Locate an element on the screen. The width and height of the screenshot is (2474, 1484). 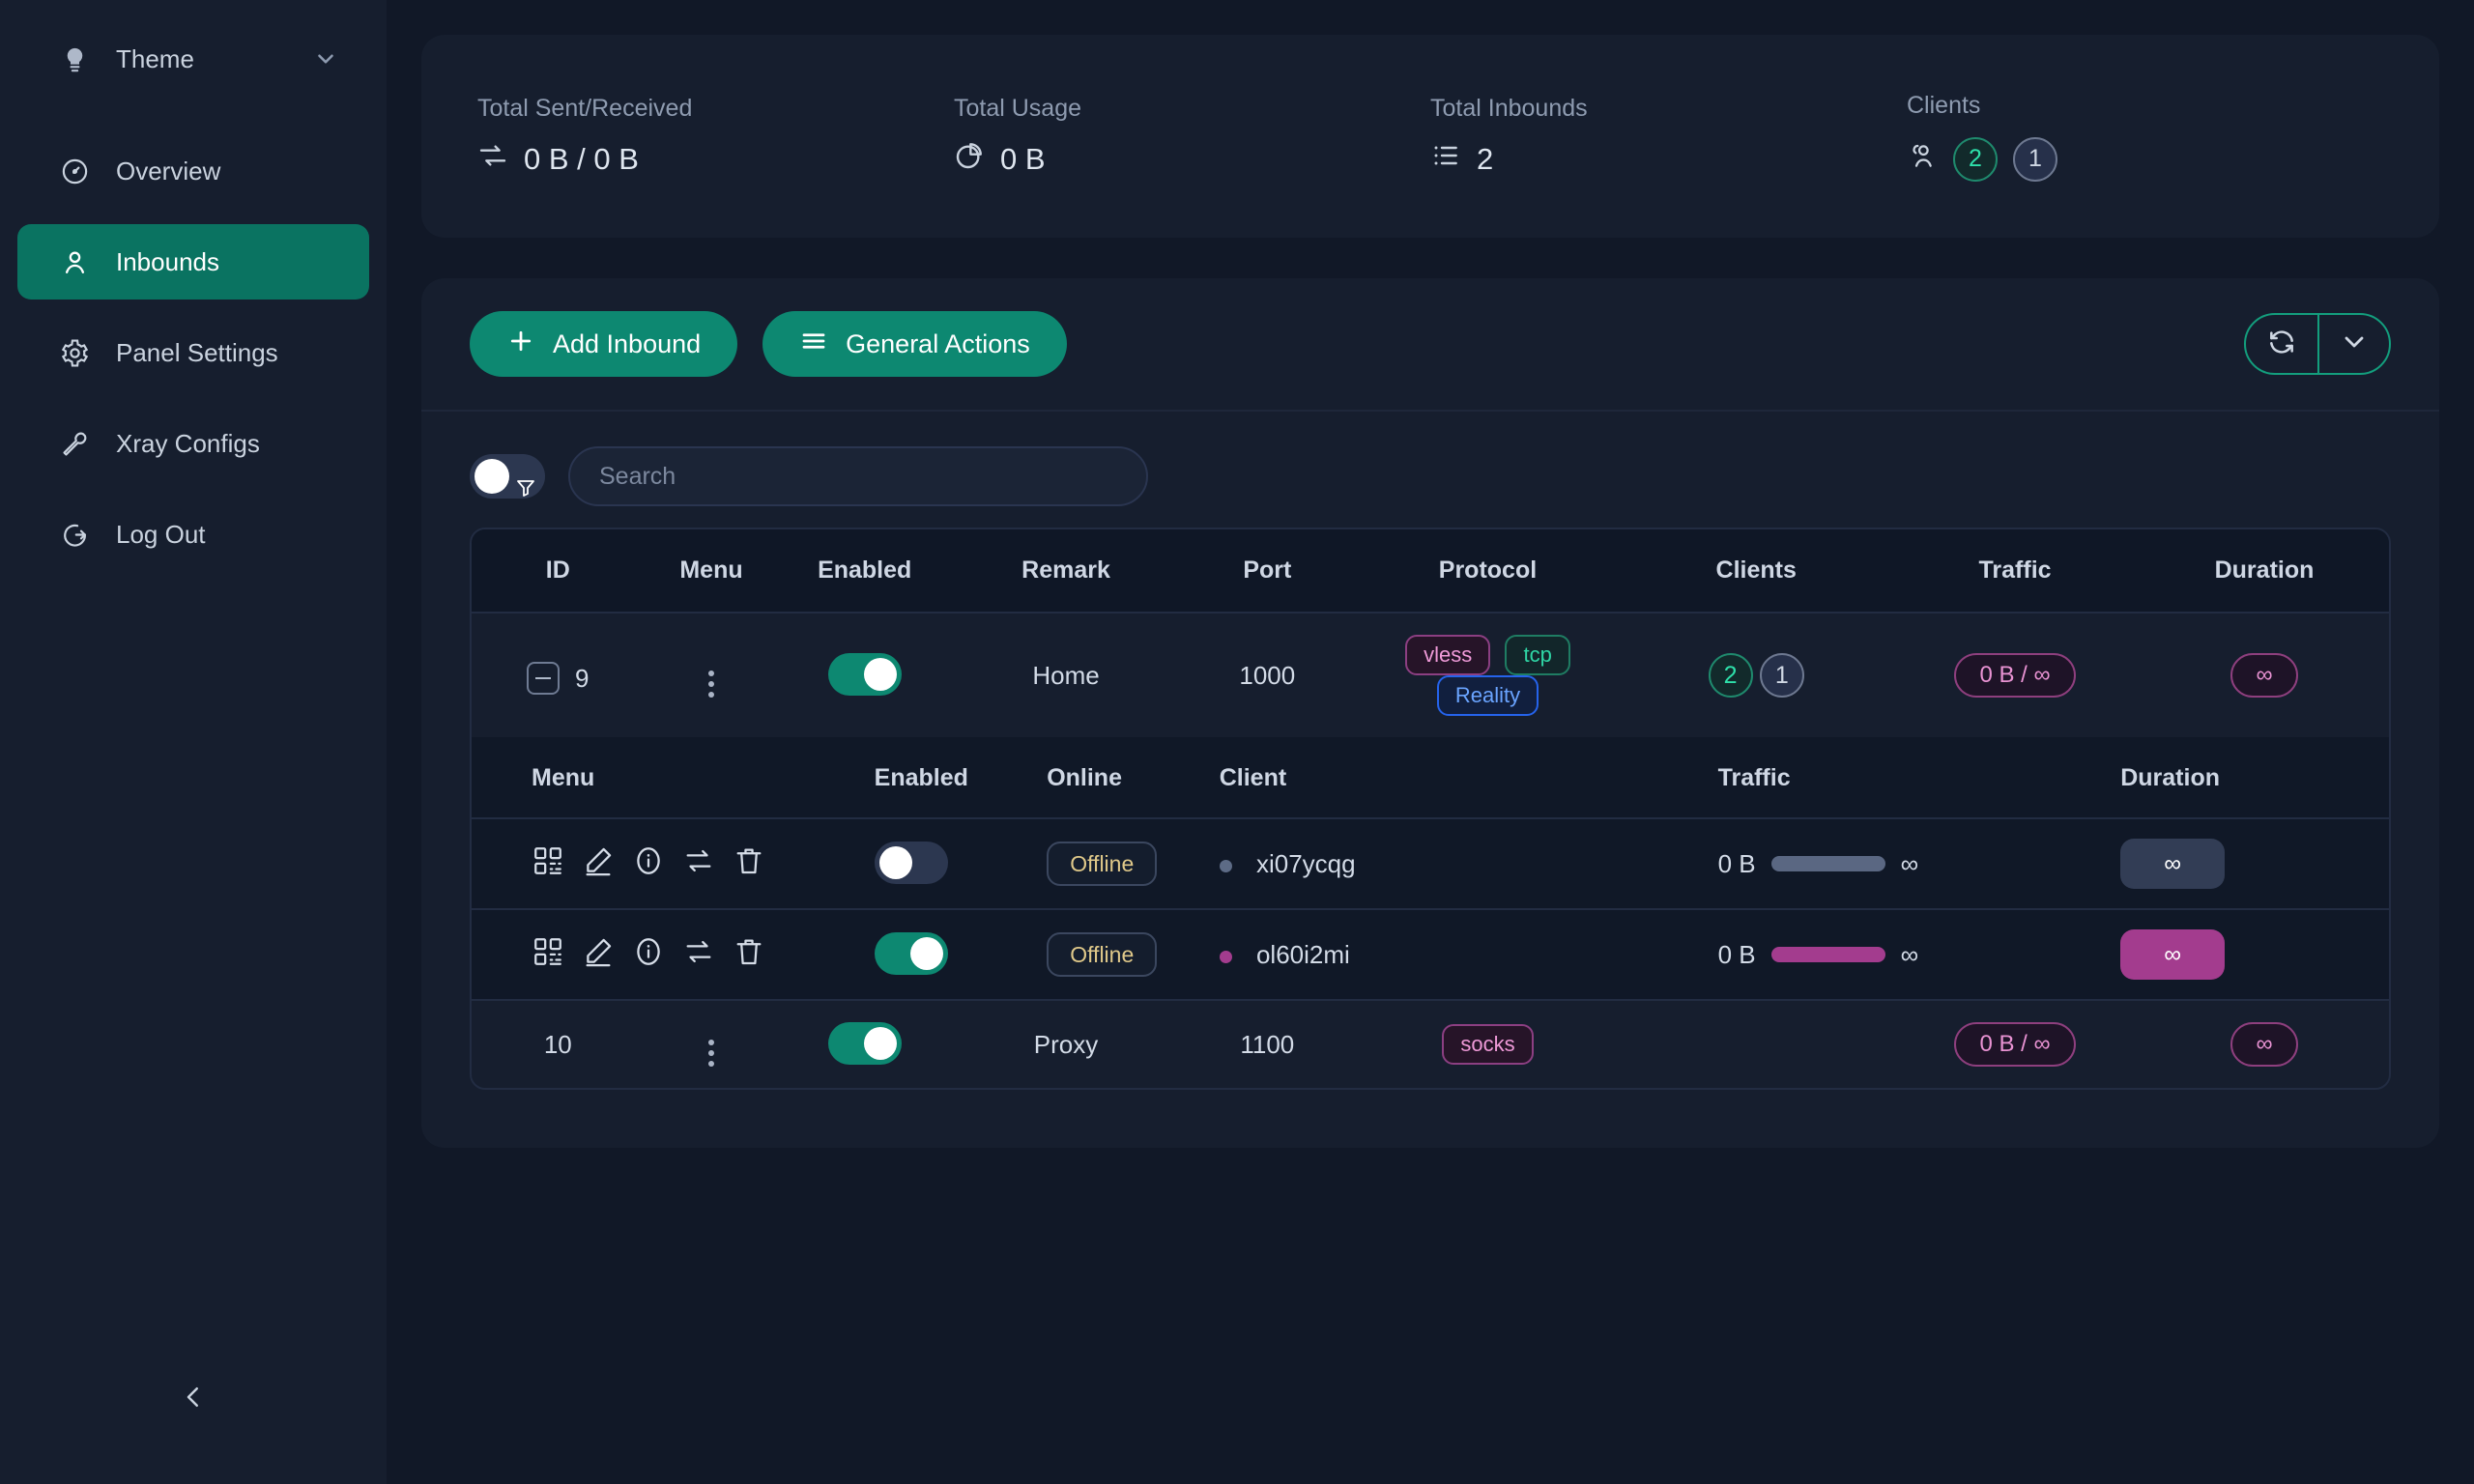
row-id-text: 9 is located at coordinates (583, 678).